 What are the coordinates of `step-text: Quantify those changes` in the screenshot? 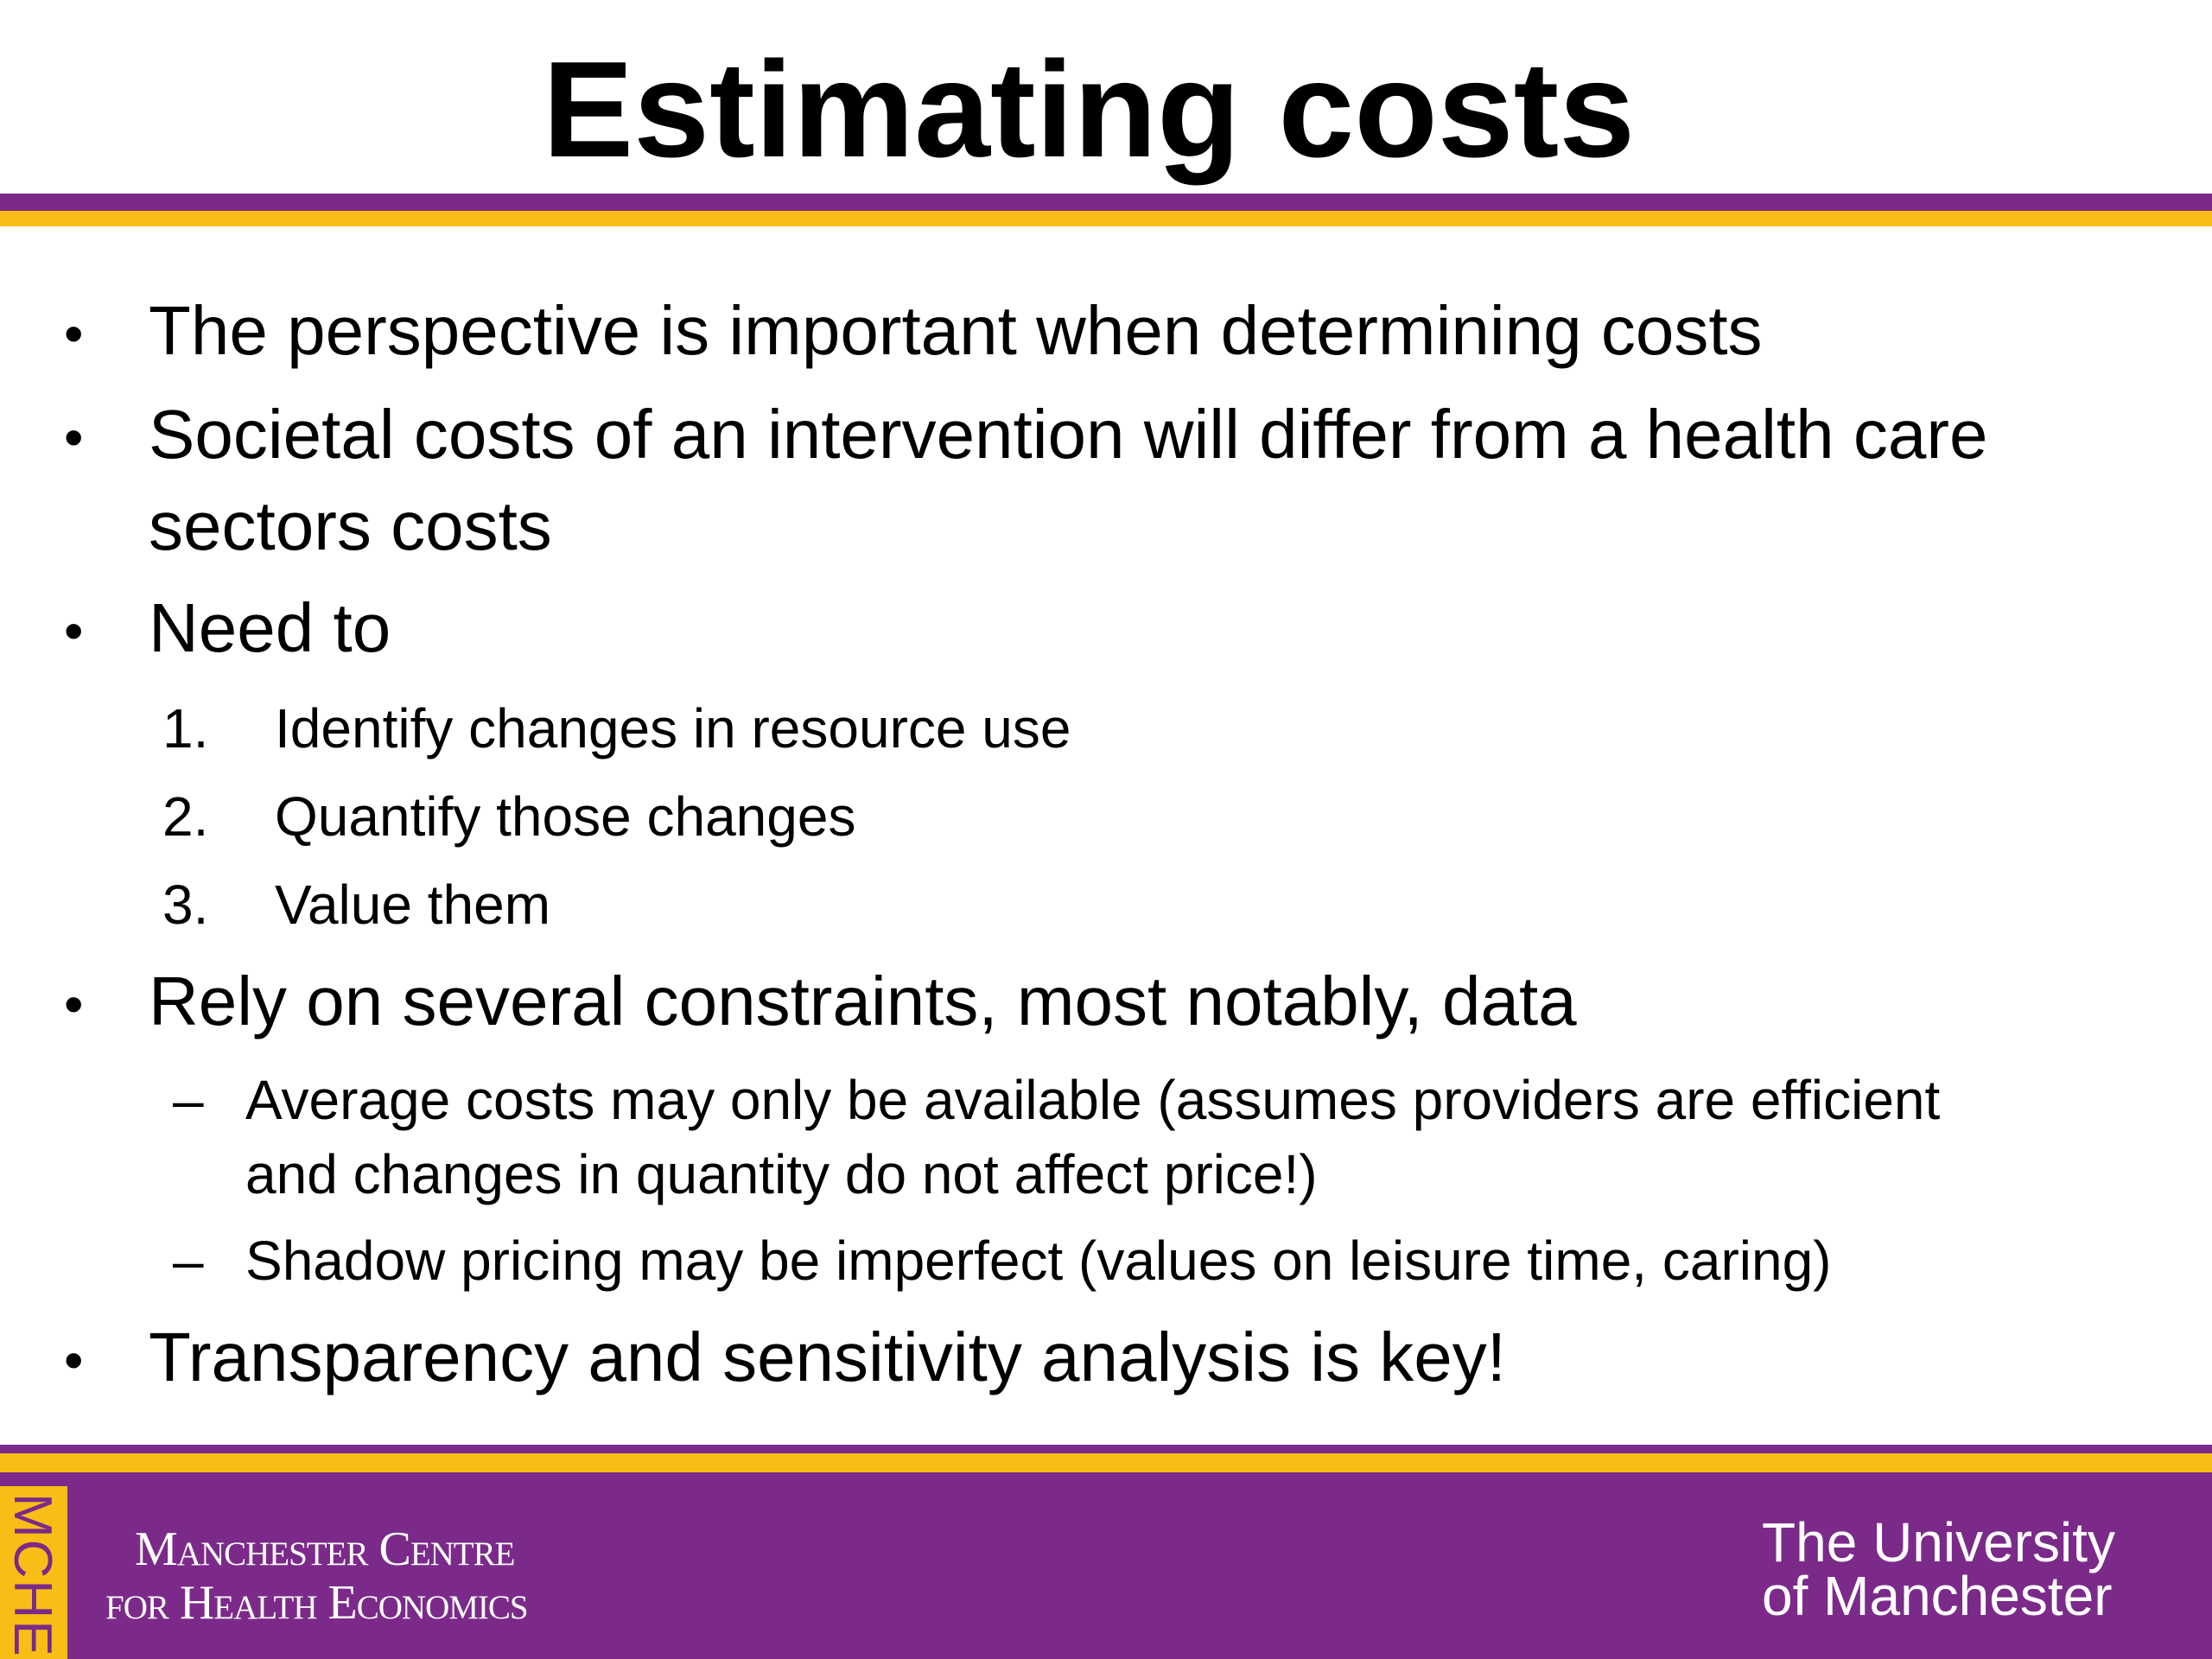 It's located at (565, 816).